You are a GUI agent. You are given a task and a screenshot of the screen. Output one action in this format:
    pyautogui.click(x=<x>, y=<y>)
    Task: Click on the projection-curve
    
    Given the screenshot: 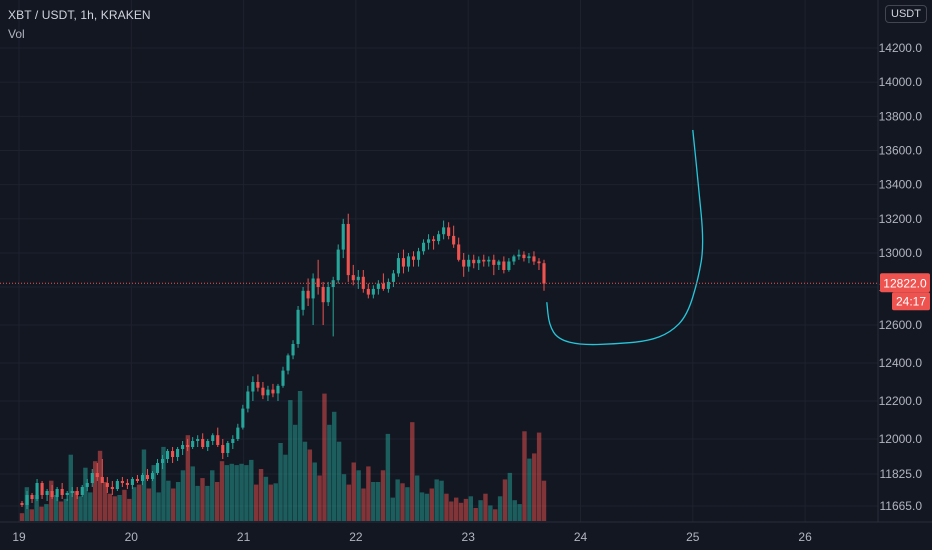 What is the action you would take?
    pyautogui.click(x=625, y=237)
    